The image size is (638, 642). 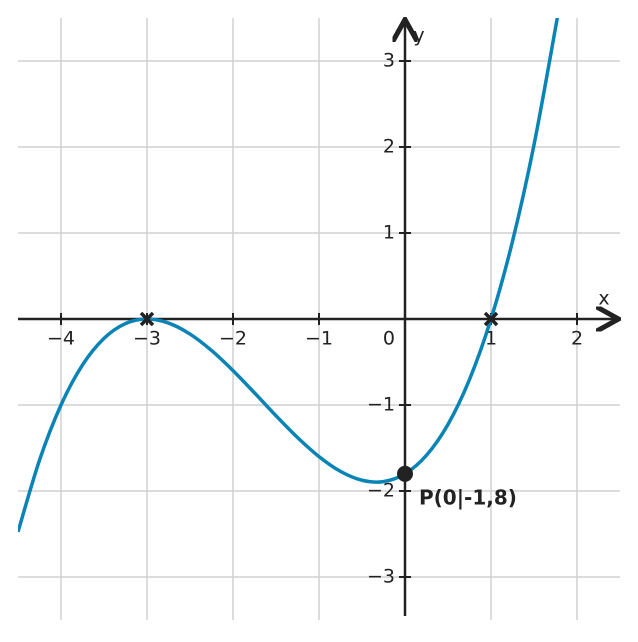 What do you see at coordinates (389, 233) in the screenshot?
I see `y-tick-label: 1` at bounding box center [389, 233].